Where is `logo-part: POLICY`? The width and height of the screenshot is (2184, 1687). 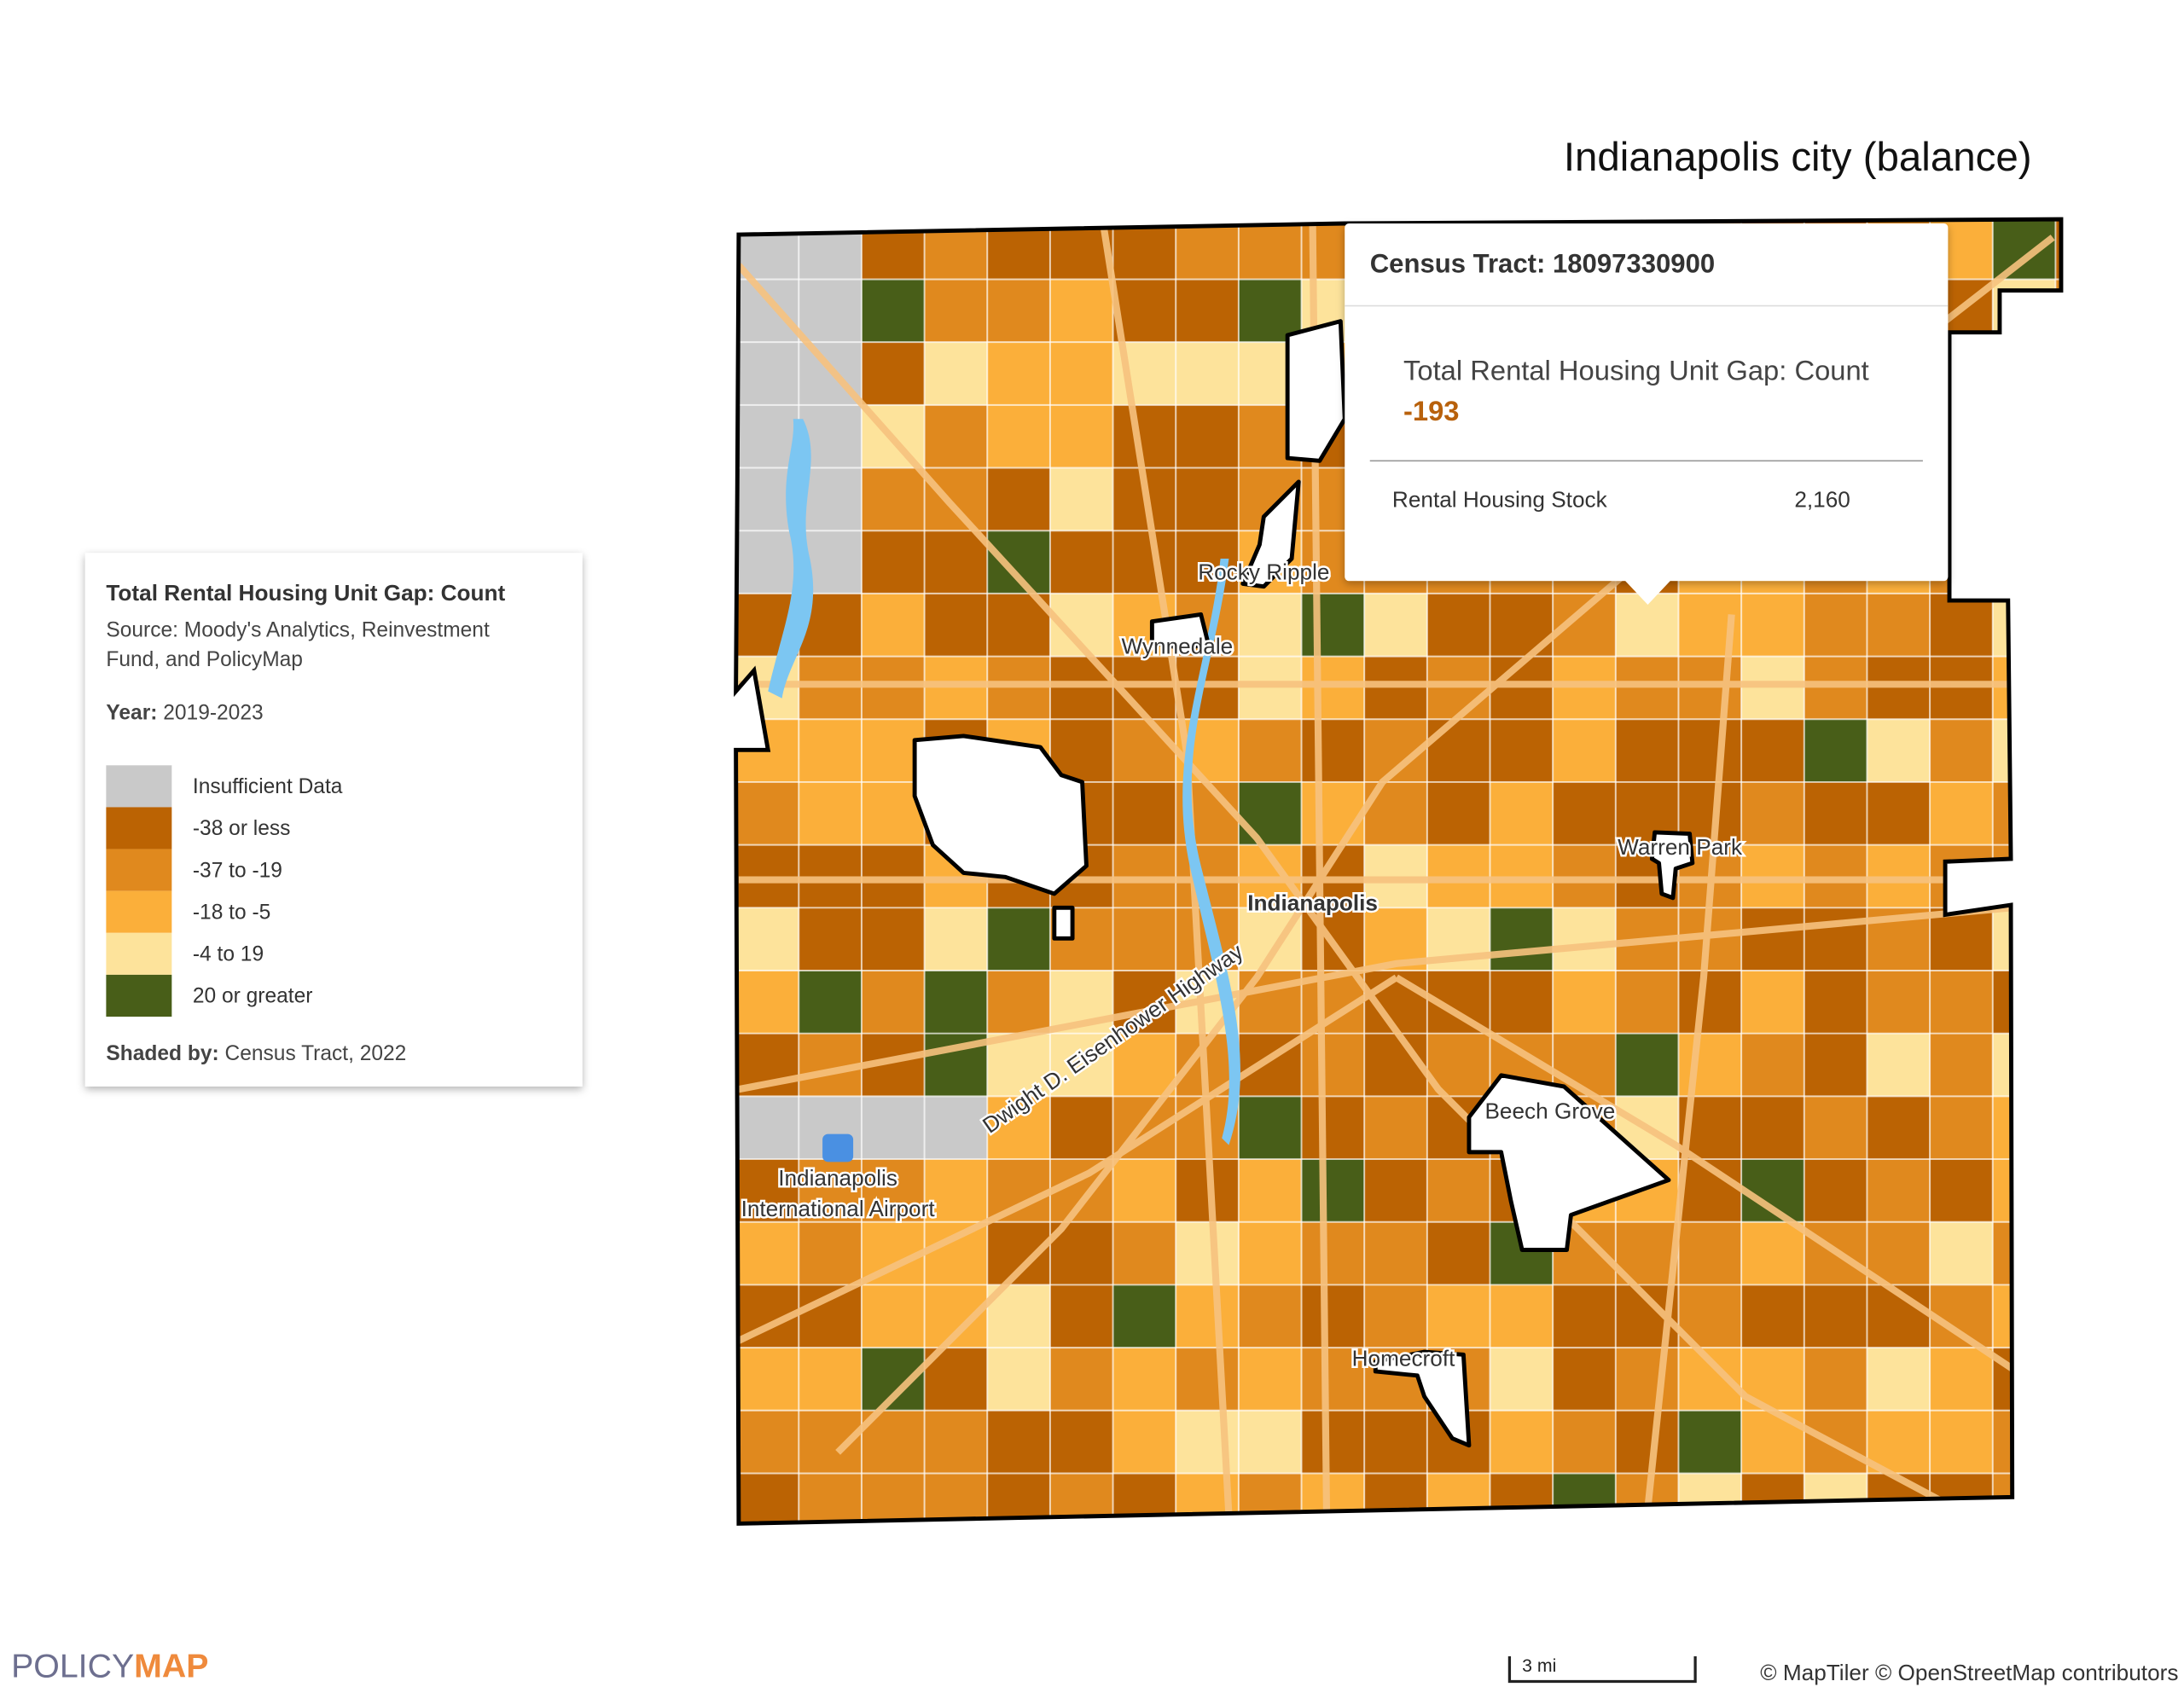
logo-part: POLICY is located at coordinates (73, 1667).